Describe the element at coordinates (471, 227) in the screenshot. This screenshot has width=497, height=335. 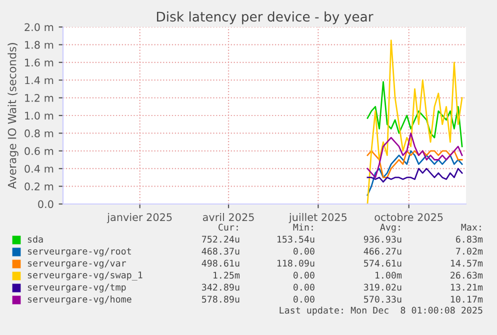
I see `text: Max:` at that location.